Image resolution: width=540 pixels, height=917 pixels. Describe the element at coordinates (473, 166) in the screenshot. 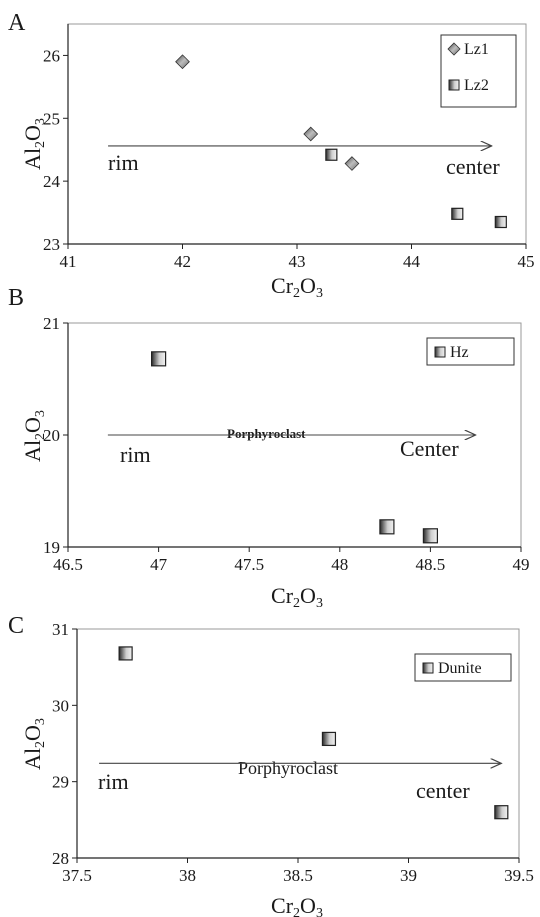

I see `panel-a-annotation-right: center` at that location.